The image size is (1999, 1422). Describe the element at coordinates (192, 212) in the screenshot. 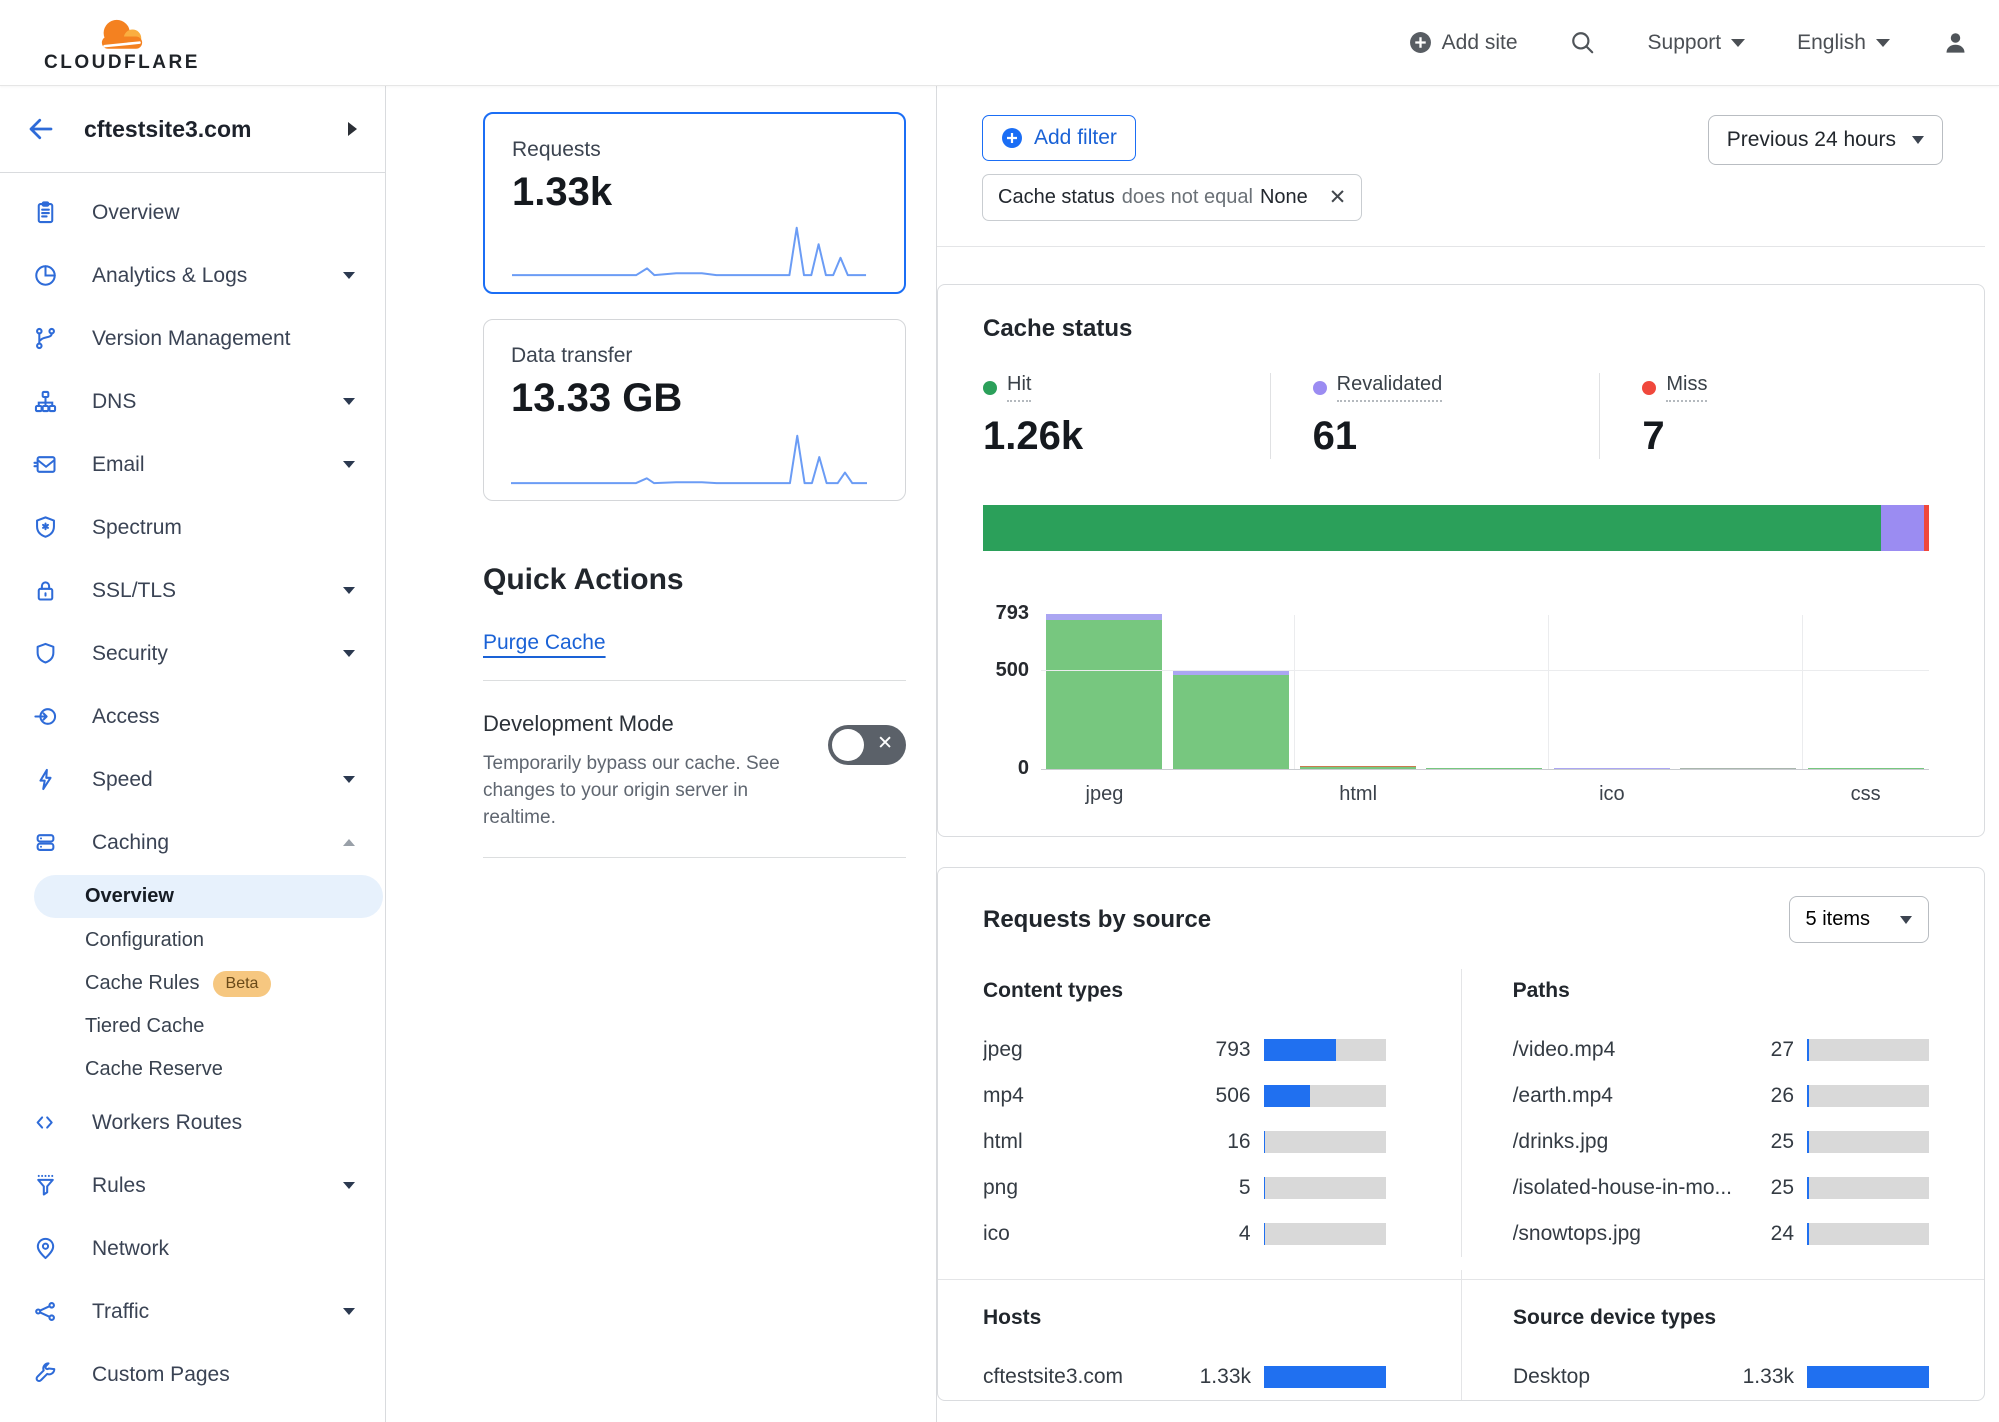

I see `sidebar-item-overview: Overview` at that location.